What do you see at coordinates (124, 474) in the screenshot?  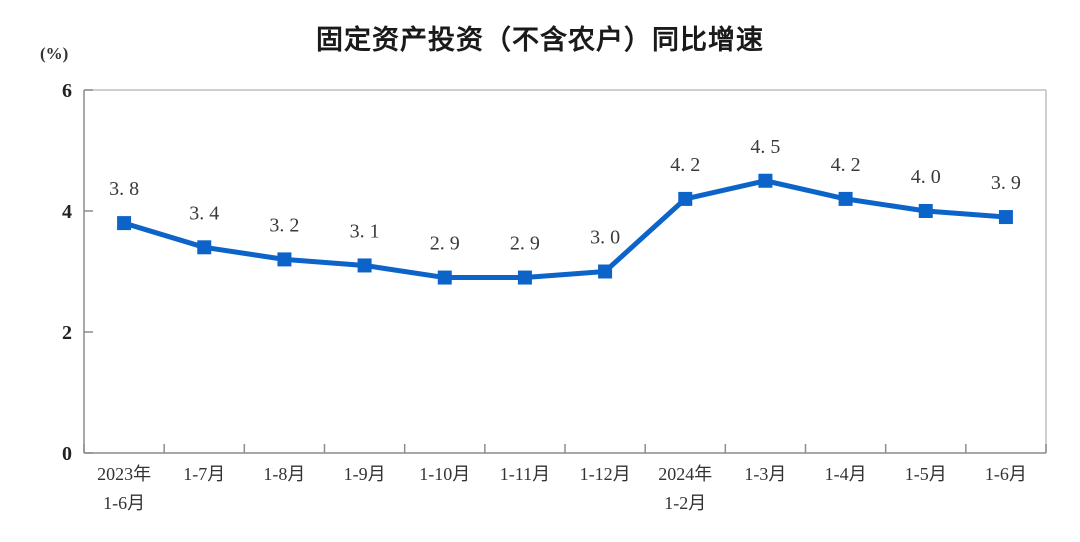 I see `x-tick-label: 2023年` at bounding box center [124, 474].